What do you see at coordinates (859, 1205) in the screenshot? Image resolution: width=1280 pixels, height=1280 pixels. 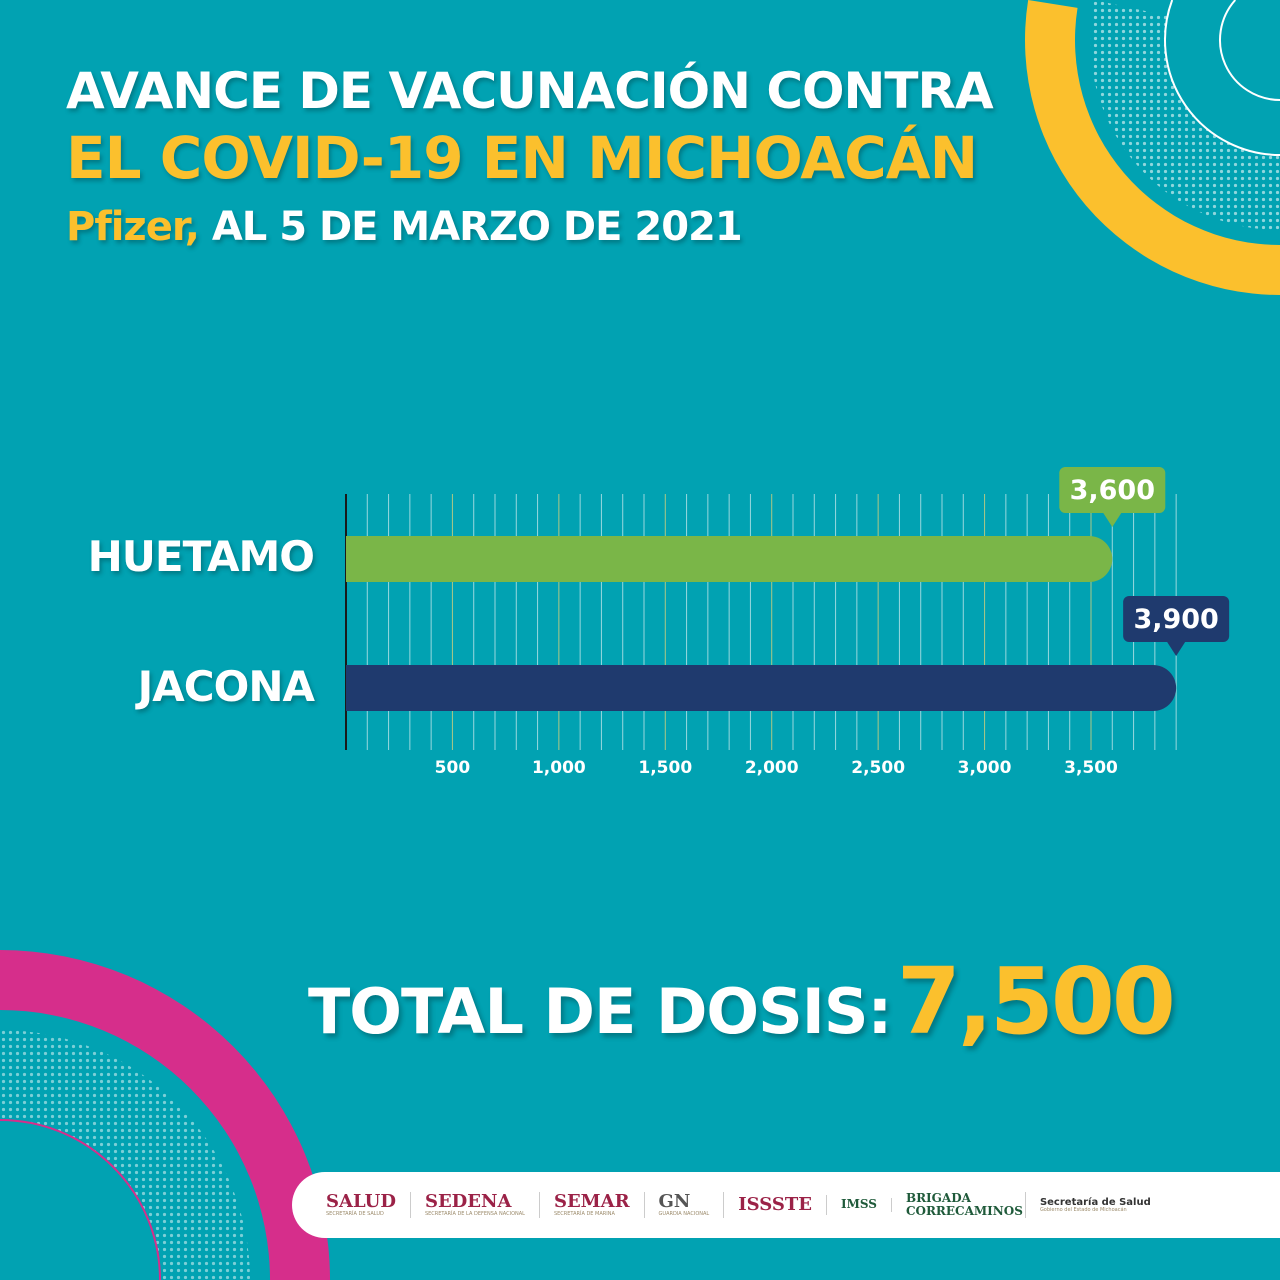 I see `logo-imss: IMSS` at bounding box center [859, 1205].